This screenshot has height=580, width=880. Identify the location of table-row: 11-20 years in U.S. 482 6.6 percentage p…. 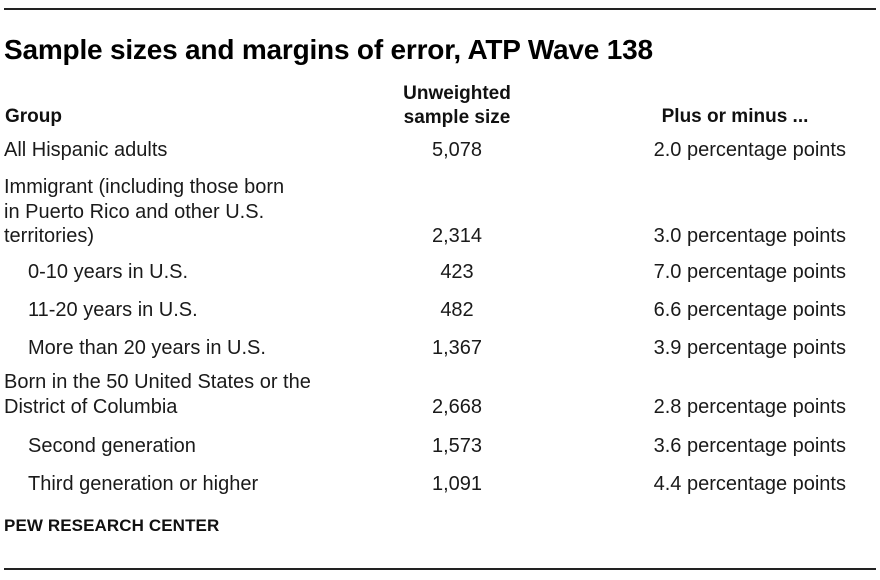
(440, 310).